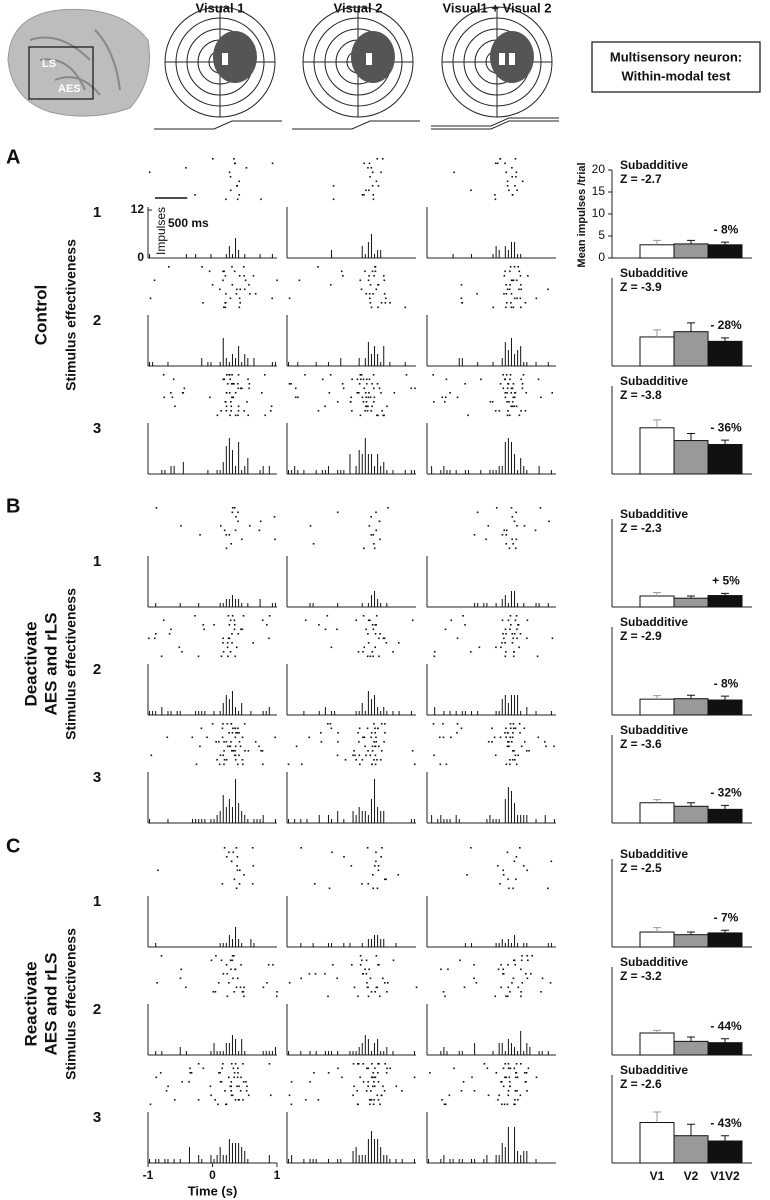 The height and width of the screenshot is (1200, 770). What do you see at coordinates (676, 56) in the screenshot?
I see `test-box-line: Multisensory neuron:` at bounding box center [676, 56].